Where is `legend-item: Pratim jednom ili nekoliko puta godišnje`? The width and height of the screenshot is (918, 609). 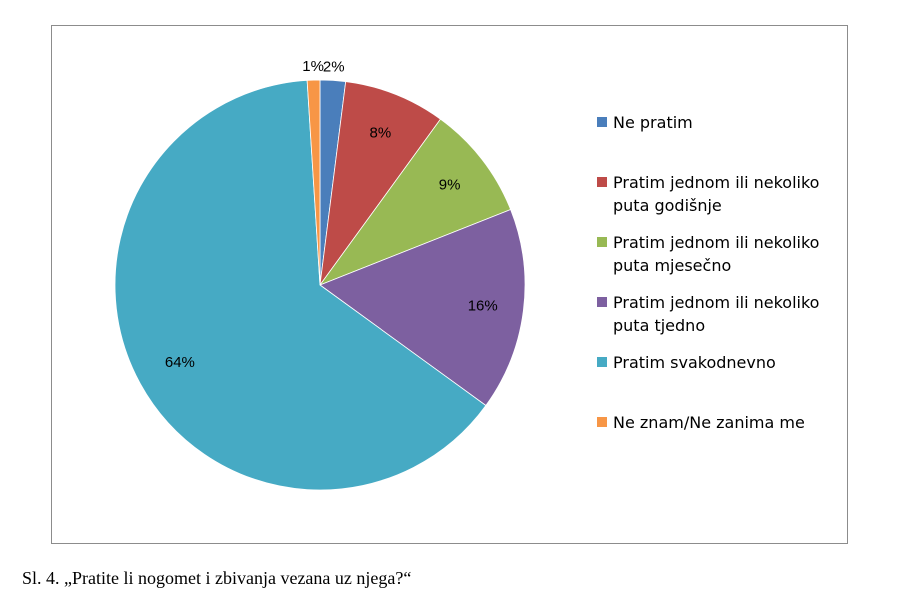 legend-item: Pratim jednom ili nekoliko puta godišnje is located at coordinates (717, 194).